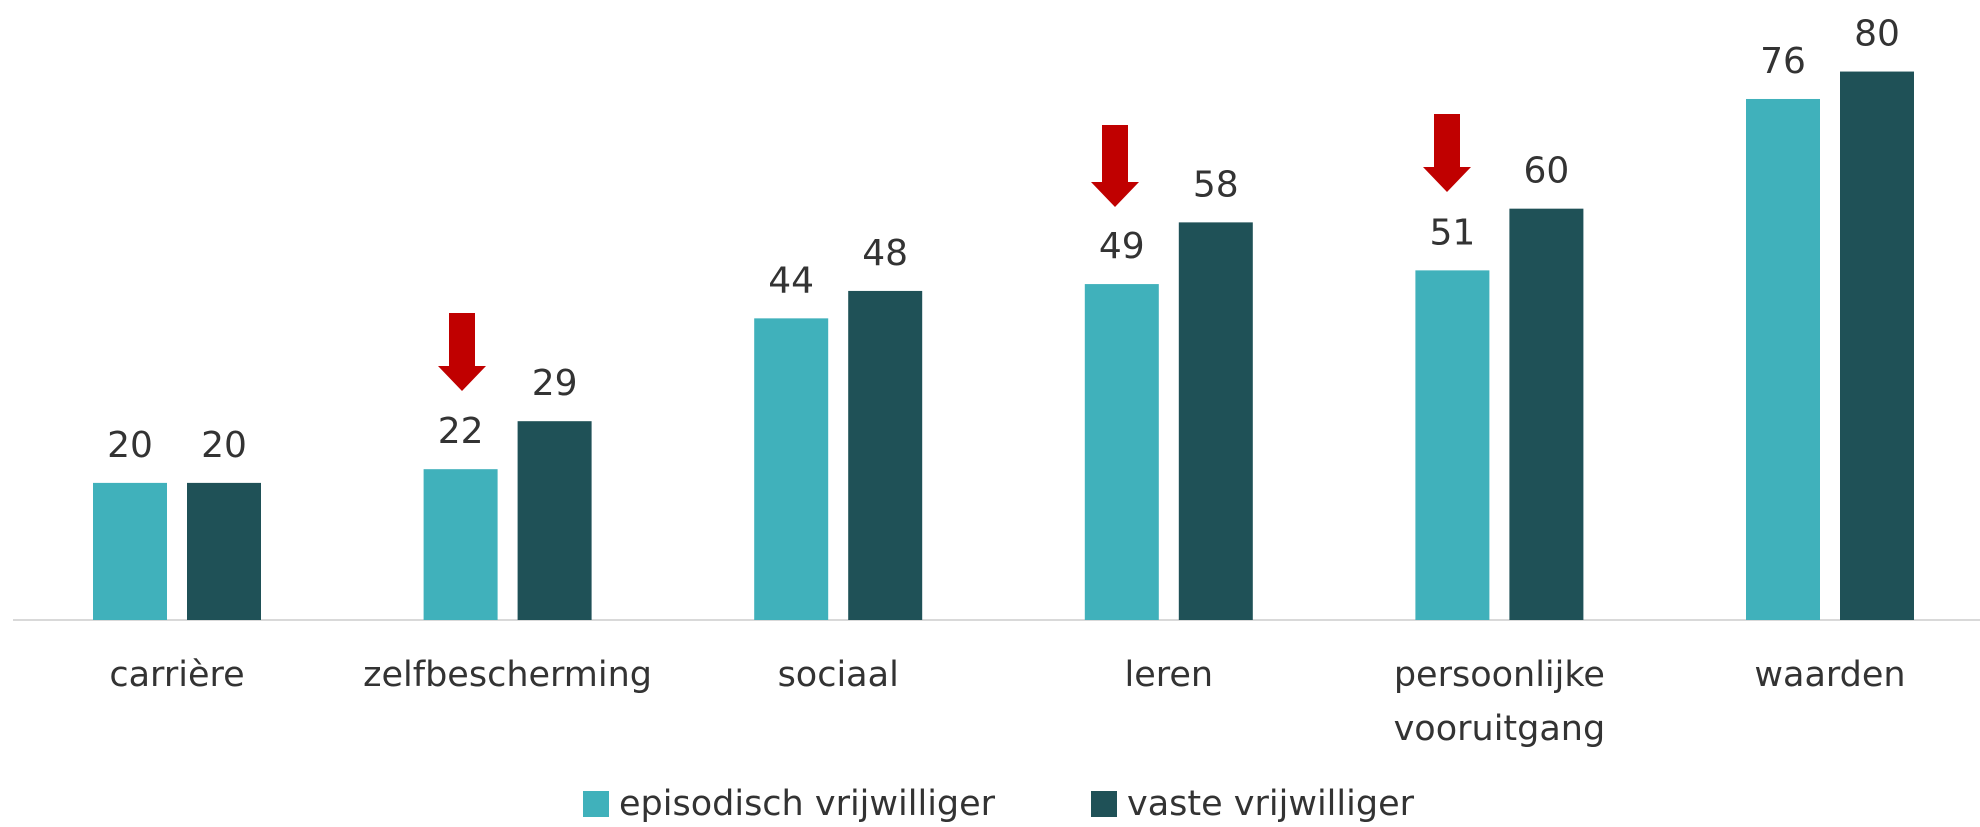 The height and width of the screenshot is (827, 1980). Describe the element at coordinates (507, 675) in the screenshot. I see `x-tick-label: zelfbescherming` at that location.